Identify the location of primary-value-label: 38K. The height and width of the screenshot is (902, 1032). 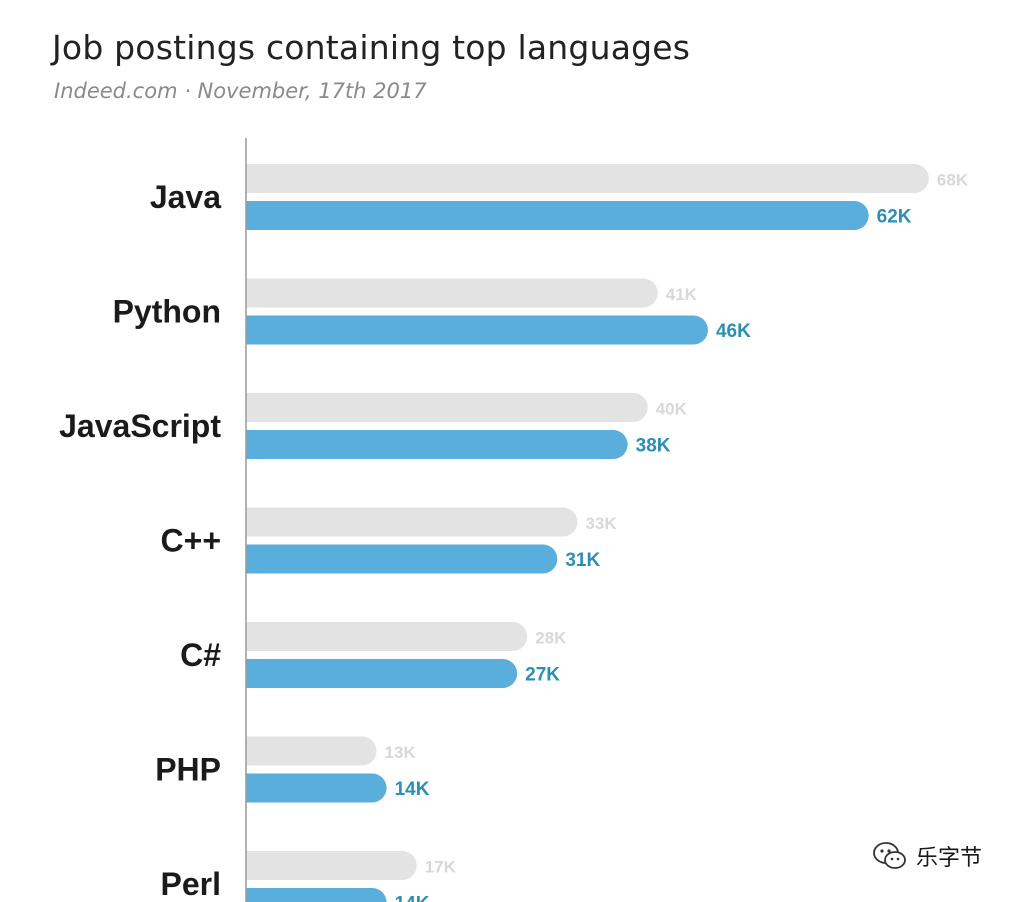
(653, 446).